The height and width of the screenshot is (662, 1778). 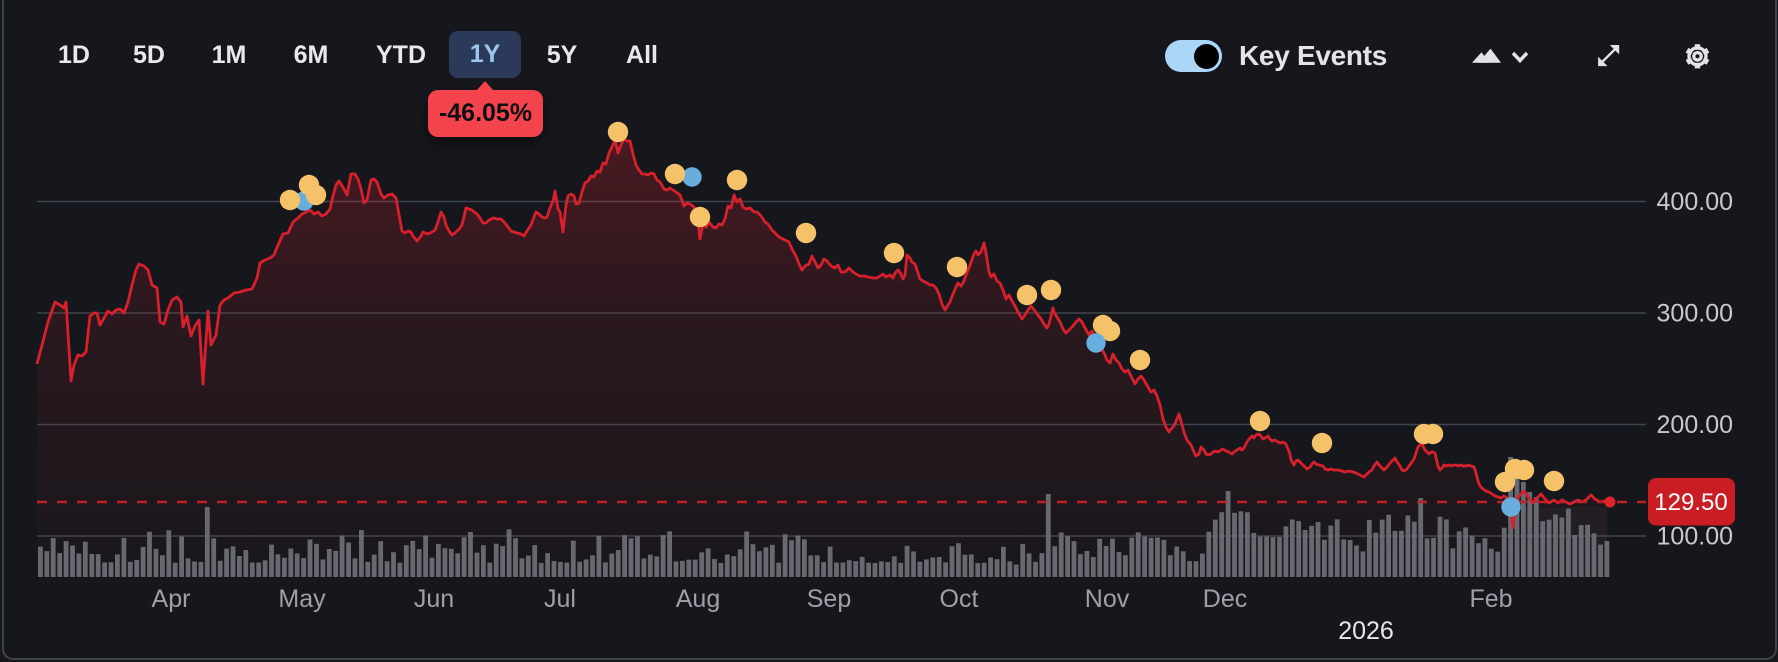 I want to click on svg-text: Dec, so click(x=1225, y=599).